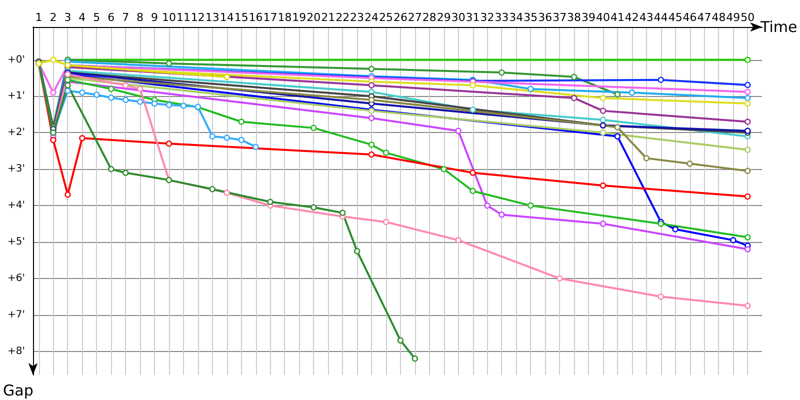  Describe the element at coordinates (227, 17) in the screenshot. I see `x-tick-label: 14` at that location.